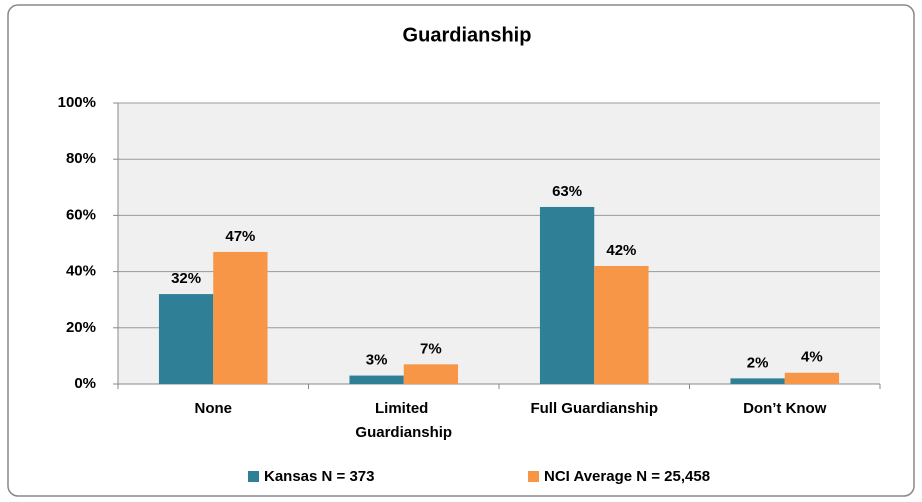 The width and height of the screenshot is (922, 502). Describe the element at coordinates (403, 420) in the screenshot. I see `x-tick-label: Limited Guardianship` at that location.